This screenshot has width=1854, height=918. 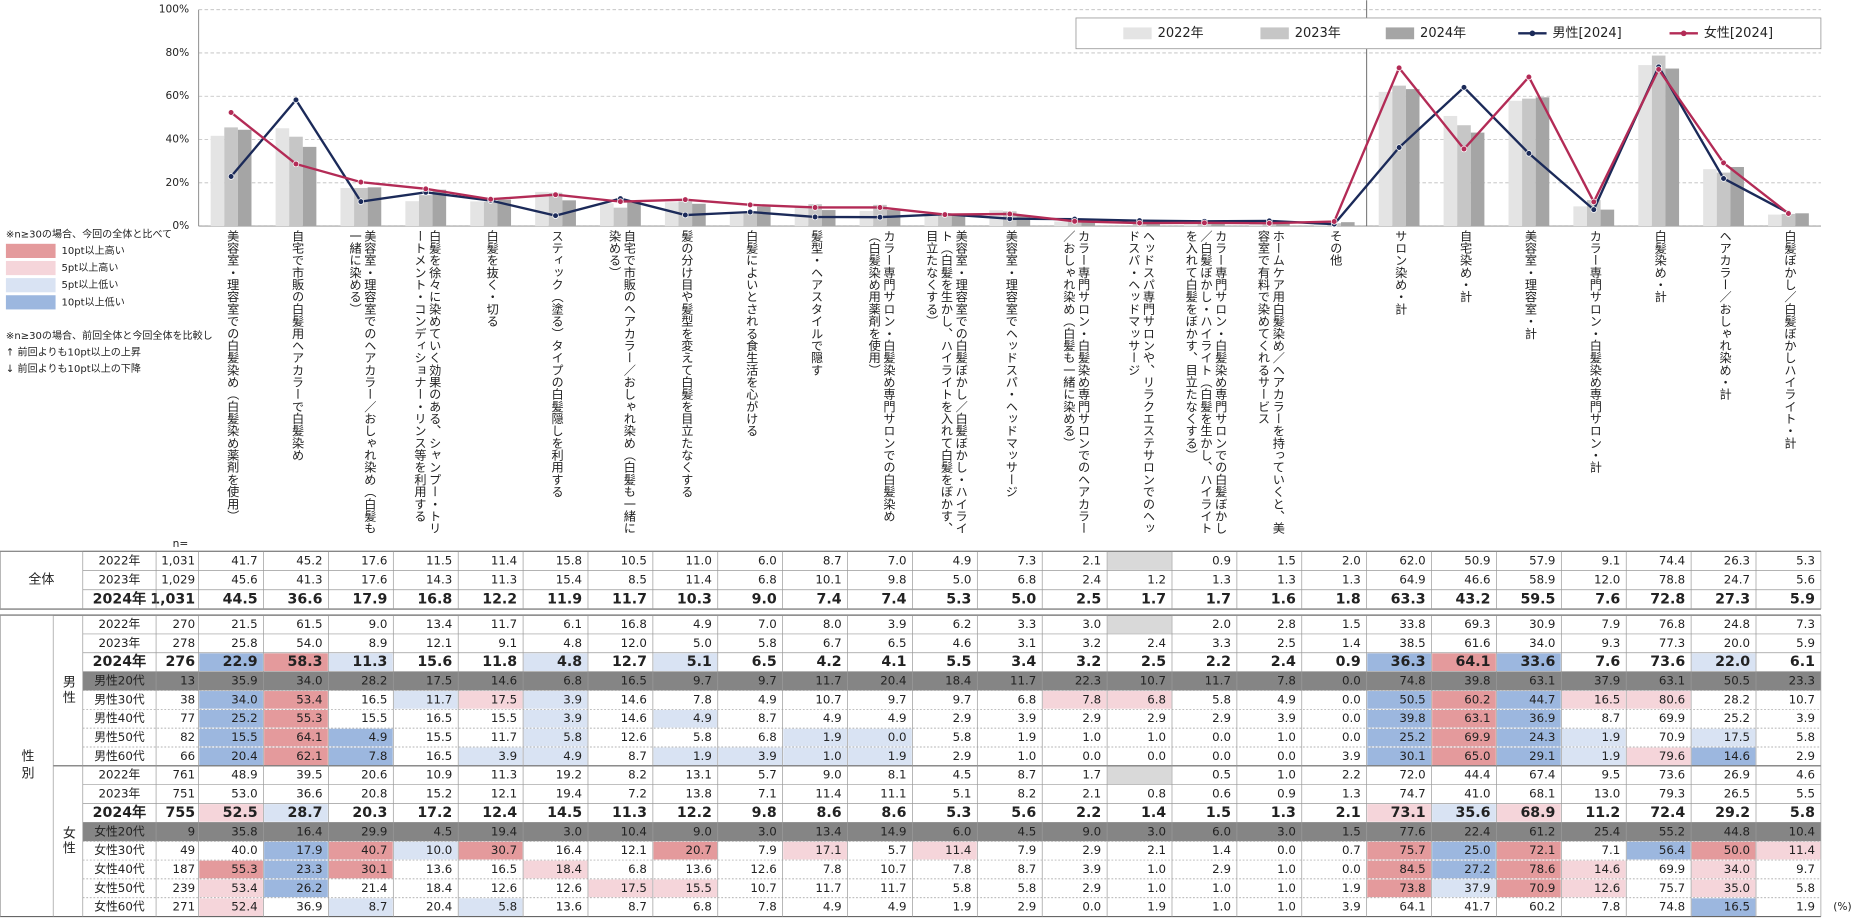 What do you see at coordinates (828, 794) in the screenshot?
I see `cell-value: 11.4` at bounding box center [828, 794].